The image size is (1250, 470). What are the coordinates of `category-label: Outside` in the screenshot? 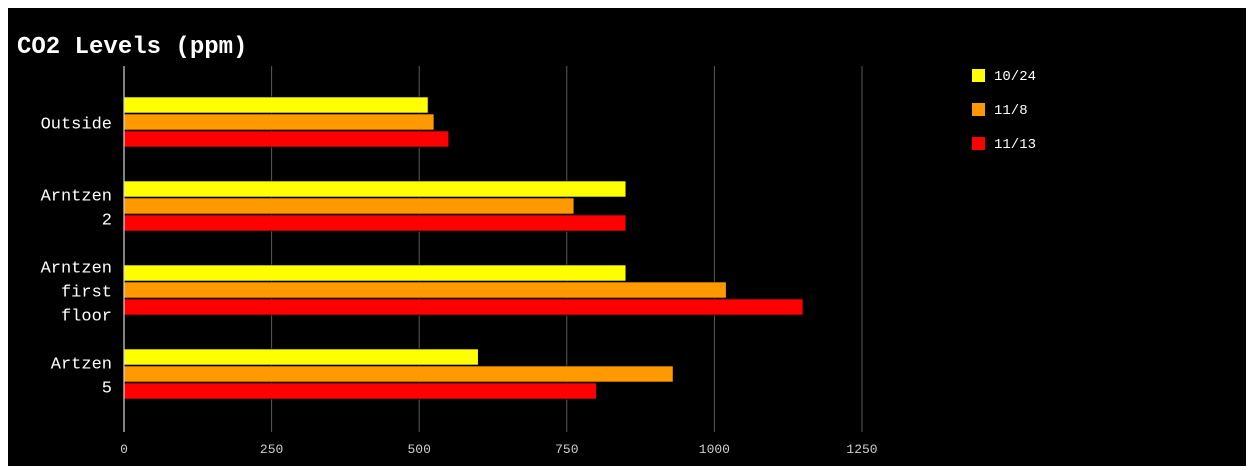 It's located at (76, 125).